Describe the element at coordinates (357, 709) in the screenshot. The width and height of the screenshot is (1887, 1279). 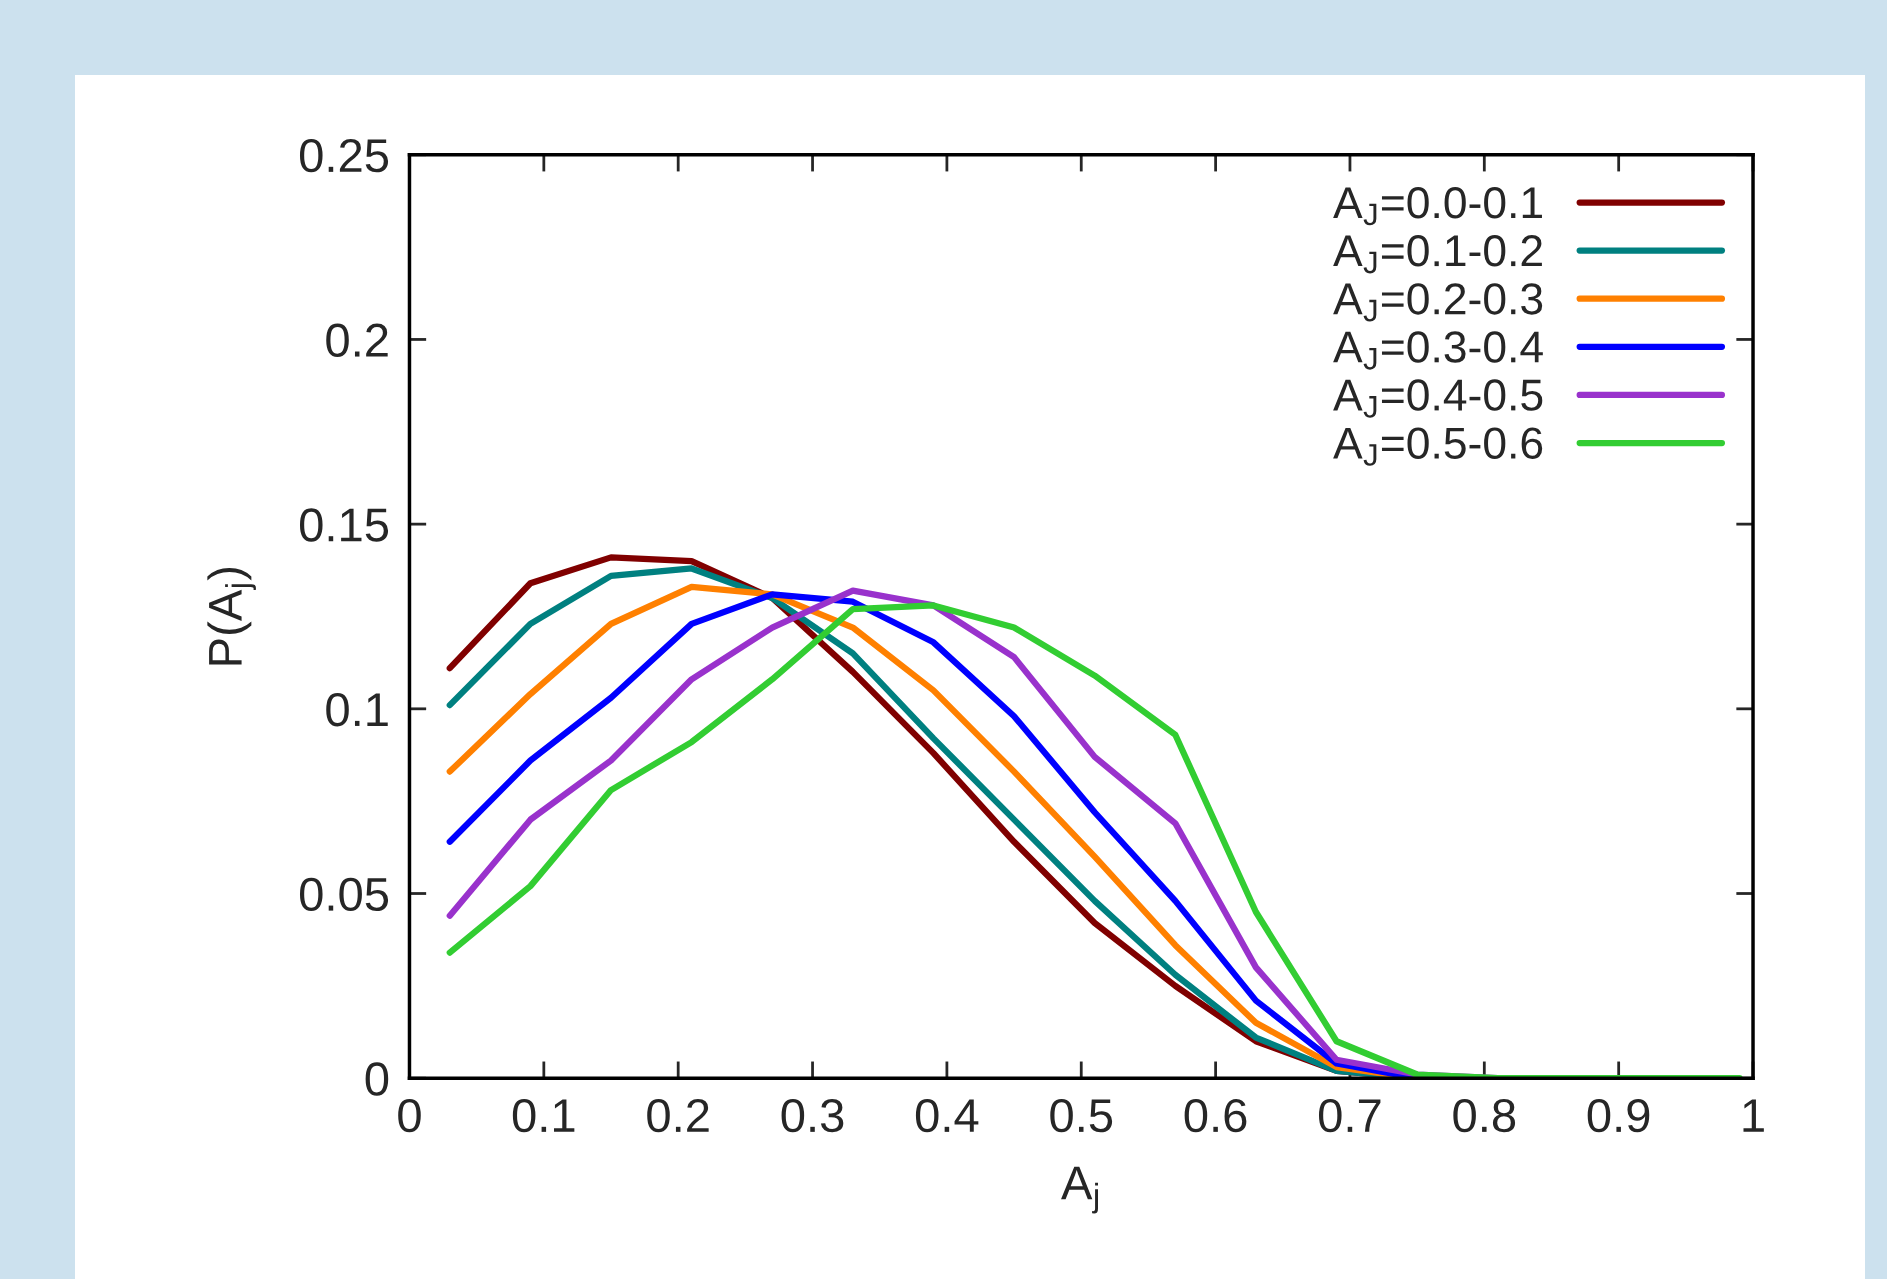
I see `y-tick-label: 0.1` at that location.